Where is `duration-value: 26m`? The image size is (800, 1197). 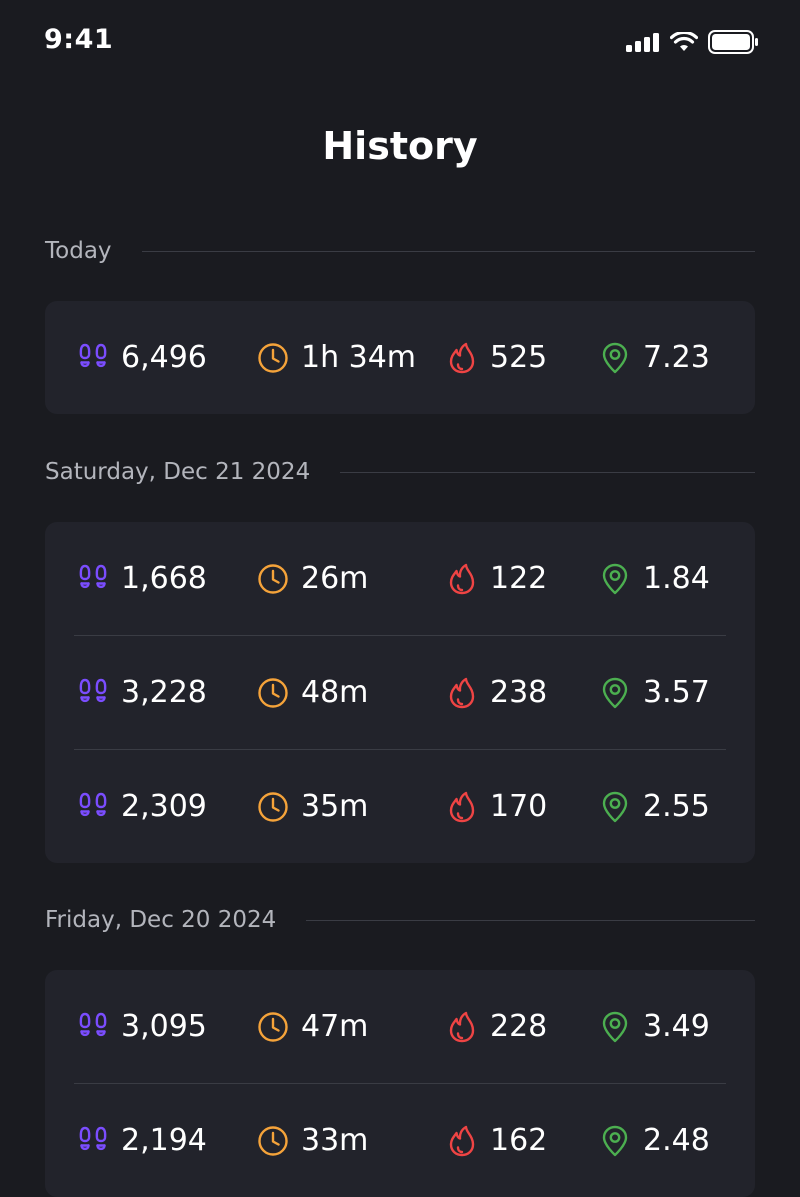 duration-value: 26m is located at coordinates (335, 578).